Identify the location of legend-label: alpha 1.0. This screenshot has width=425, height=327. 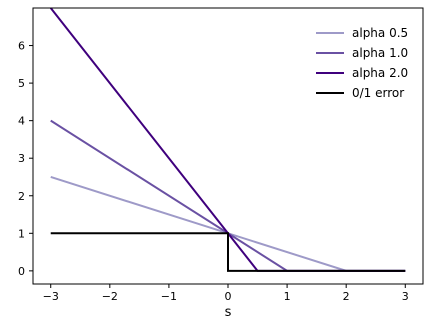
(380, 53).